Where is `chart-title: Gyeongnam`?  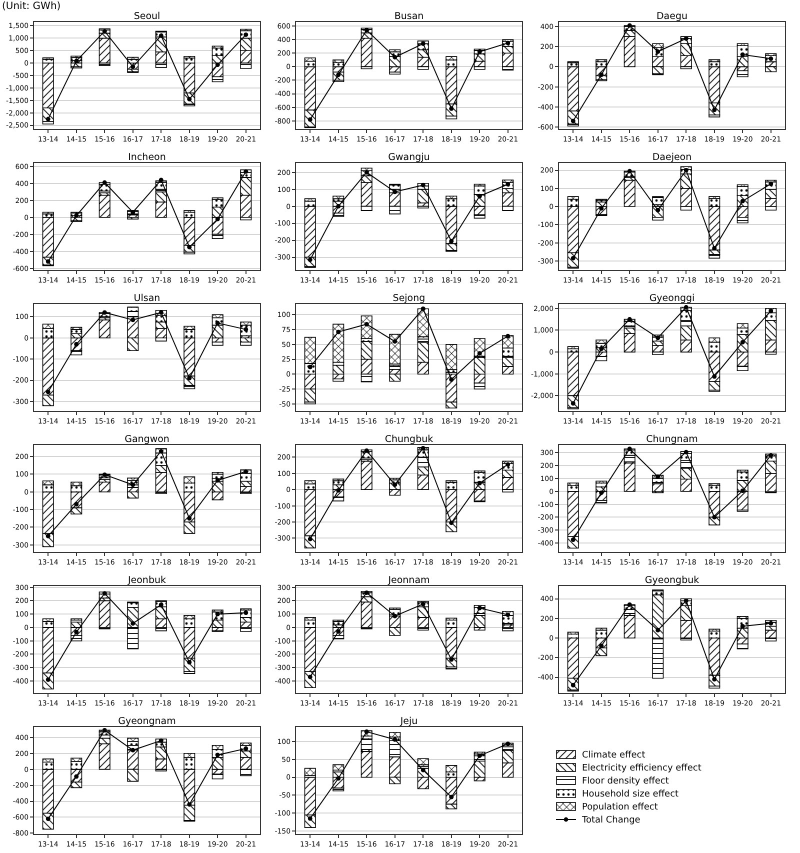
chart-title: Gyeongnam is located at coordinates (147, 721).